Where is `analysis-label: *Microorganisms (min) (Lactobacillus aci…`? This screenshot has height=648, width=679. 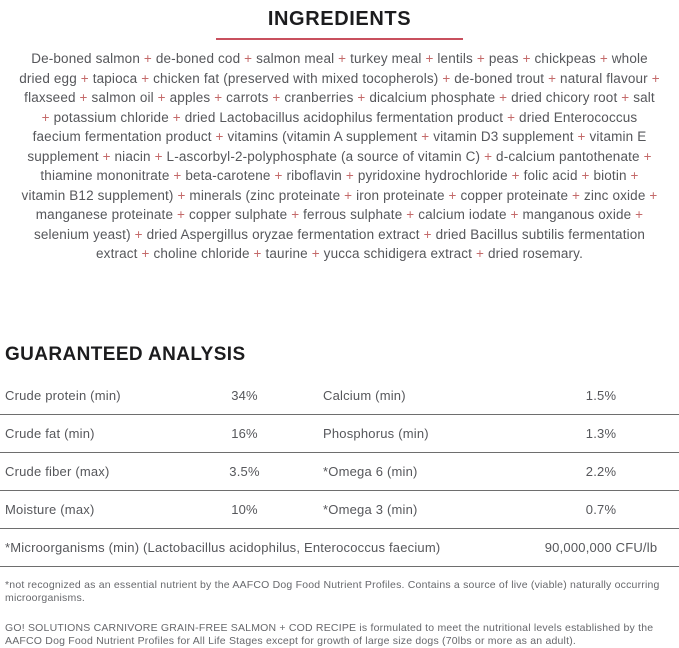 analysis-label: *Microorganisms (min) (Lactobacillus aci… is located at coordinates (261, 547).